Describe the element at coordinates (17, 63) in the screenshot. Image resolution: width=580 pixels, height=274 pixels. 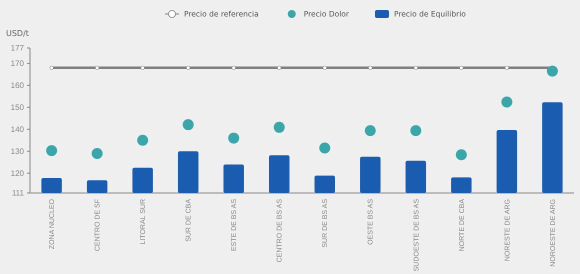
I see `y-tick-label: 170` at that location.